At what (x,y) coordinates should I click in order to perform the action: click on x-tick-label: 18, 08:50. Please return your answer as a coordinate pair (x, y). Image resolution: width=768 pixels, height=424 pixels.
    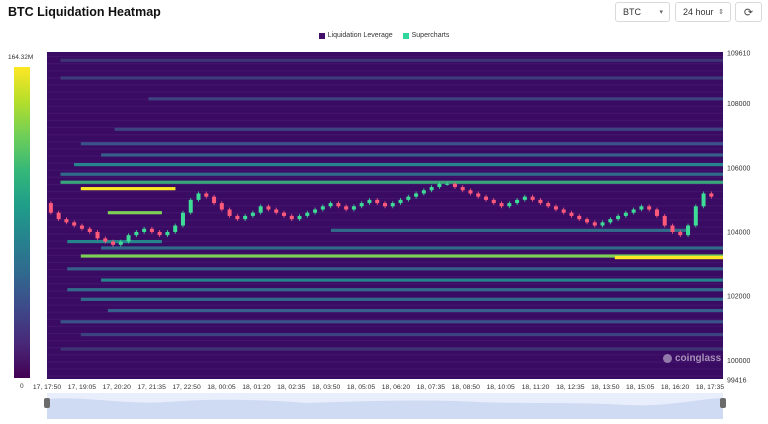
    Looking at the image, I should click on (466, 387).